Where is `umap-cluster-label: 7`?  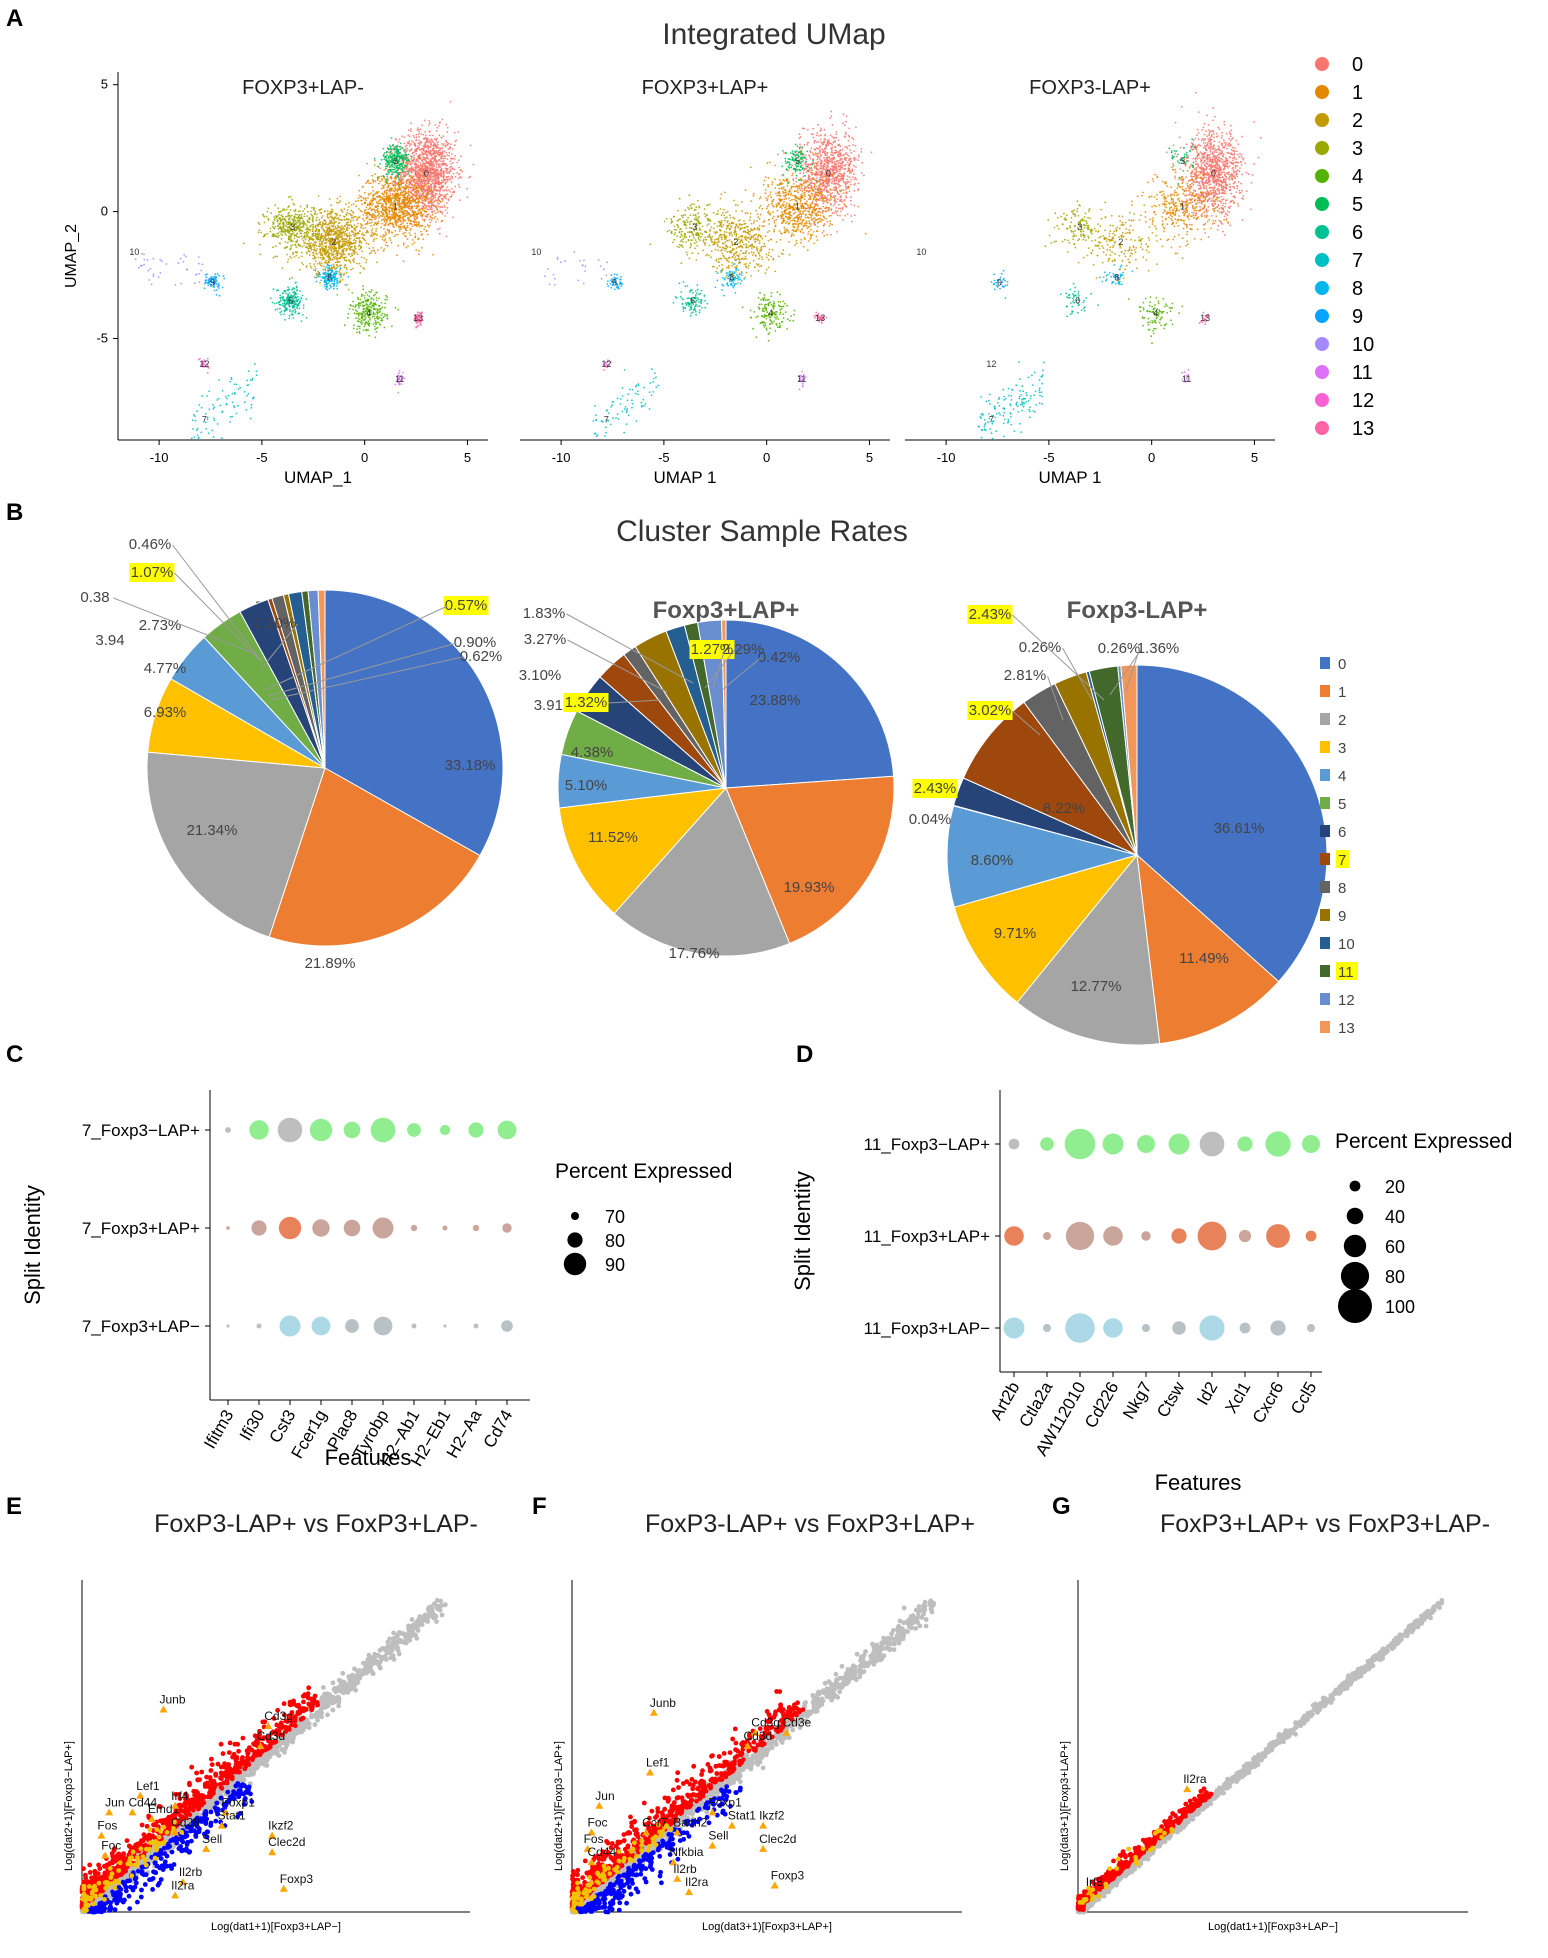 umap-cluster-label: 7 is located at coordinates (204, 420).